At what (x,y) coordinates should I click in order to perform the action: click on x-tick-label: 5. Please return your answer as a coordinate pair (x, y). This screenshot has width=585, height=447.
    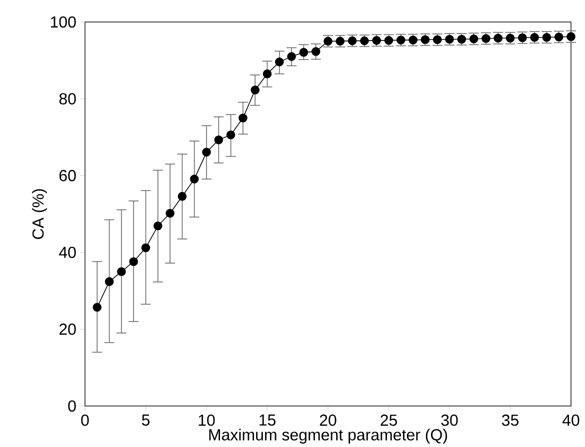
    Looking at the image, I should click on (146, 420).